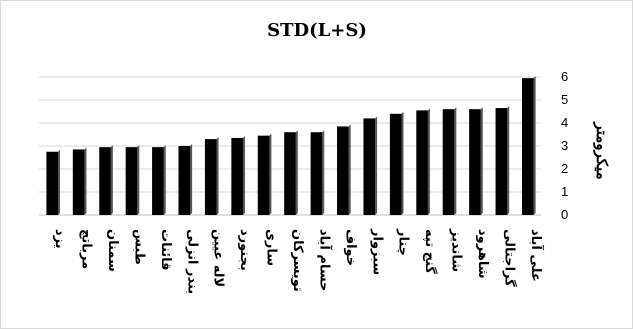 This screenshot has width=633, height=329. What do you see at coordinates (564, 168) in the screenshot?
I see `y-tick-label: 2` at bounding box center [564, 168].